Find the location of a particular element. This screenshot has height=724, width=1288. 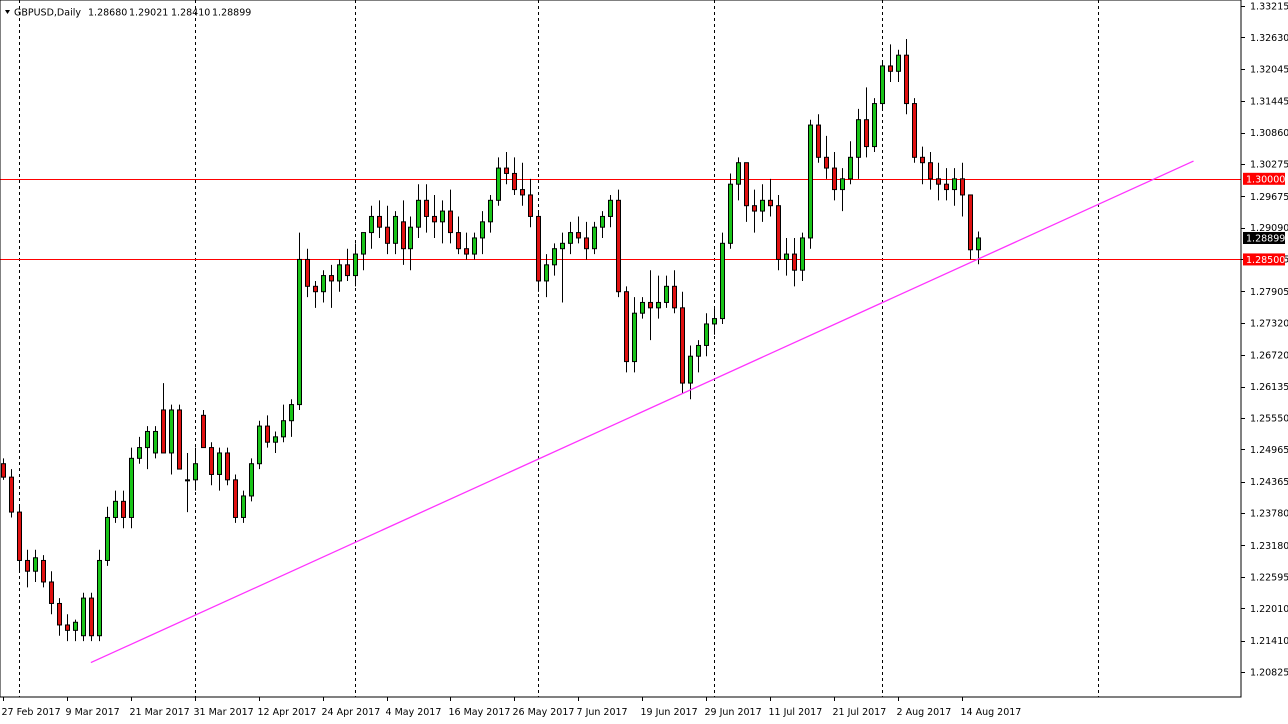

price-tick-label: 1.22010 is located at coordinates (1269, 609).